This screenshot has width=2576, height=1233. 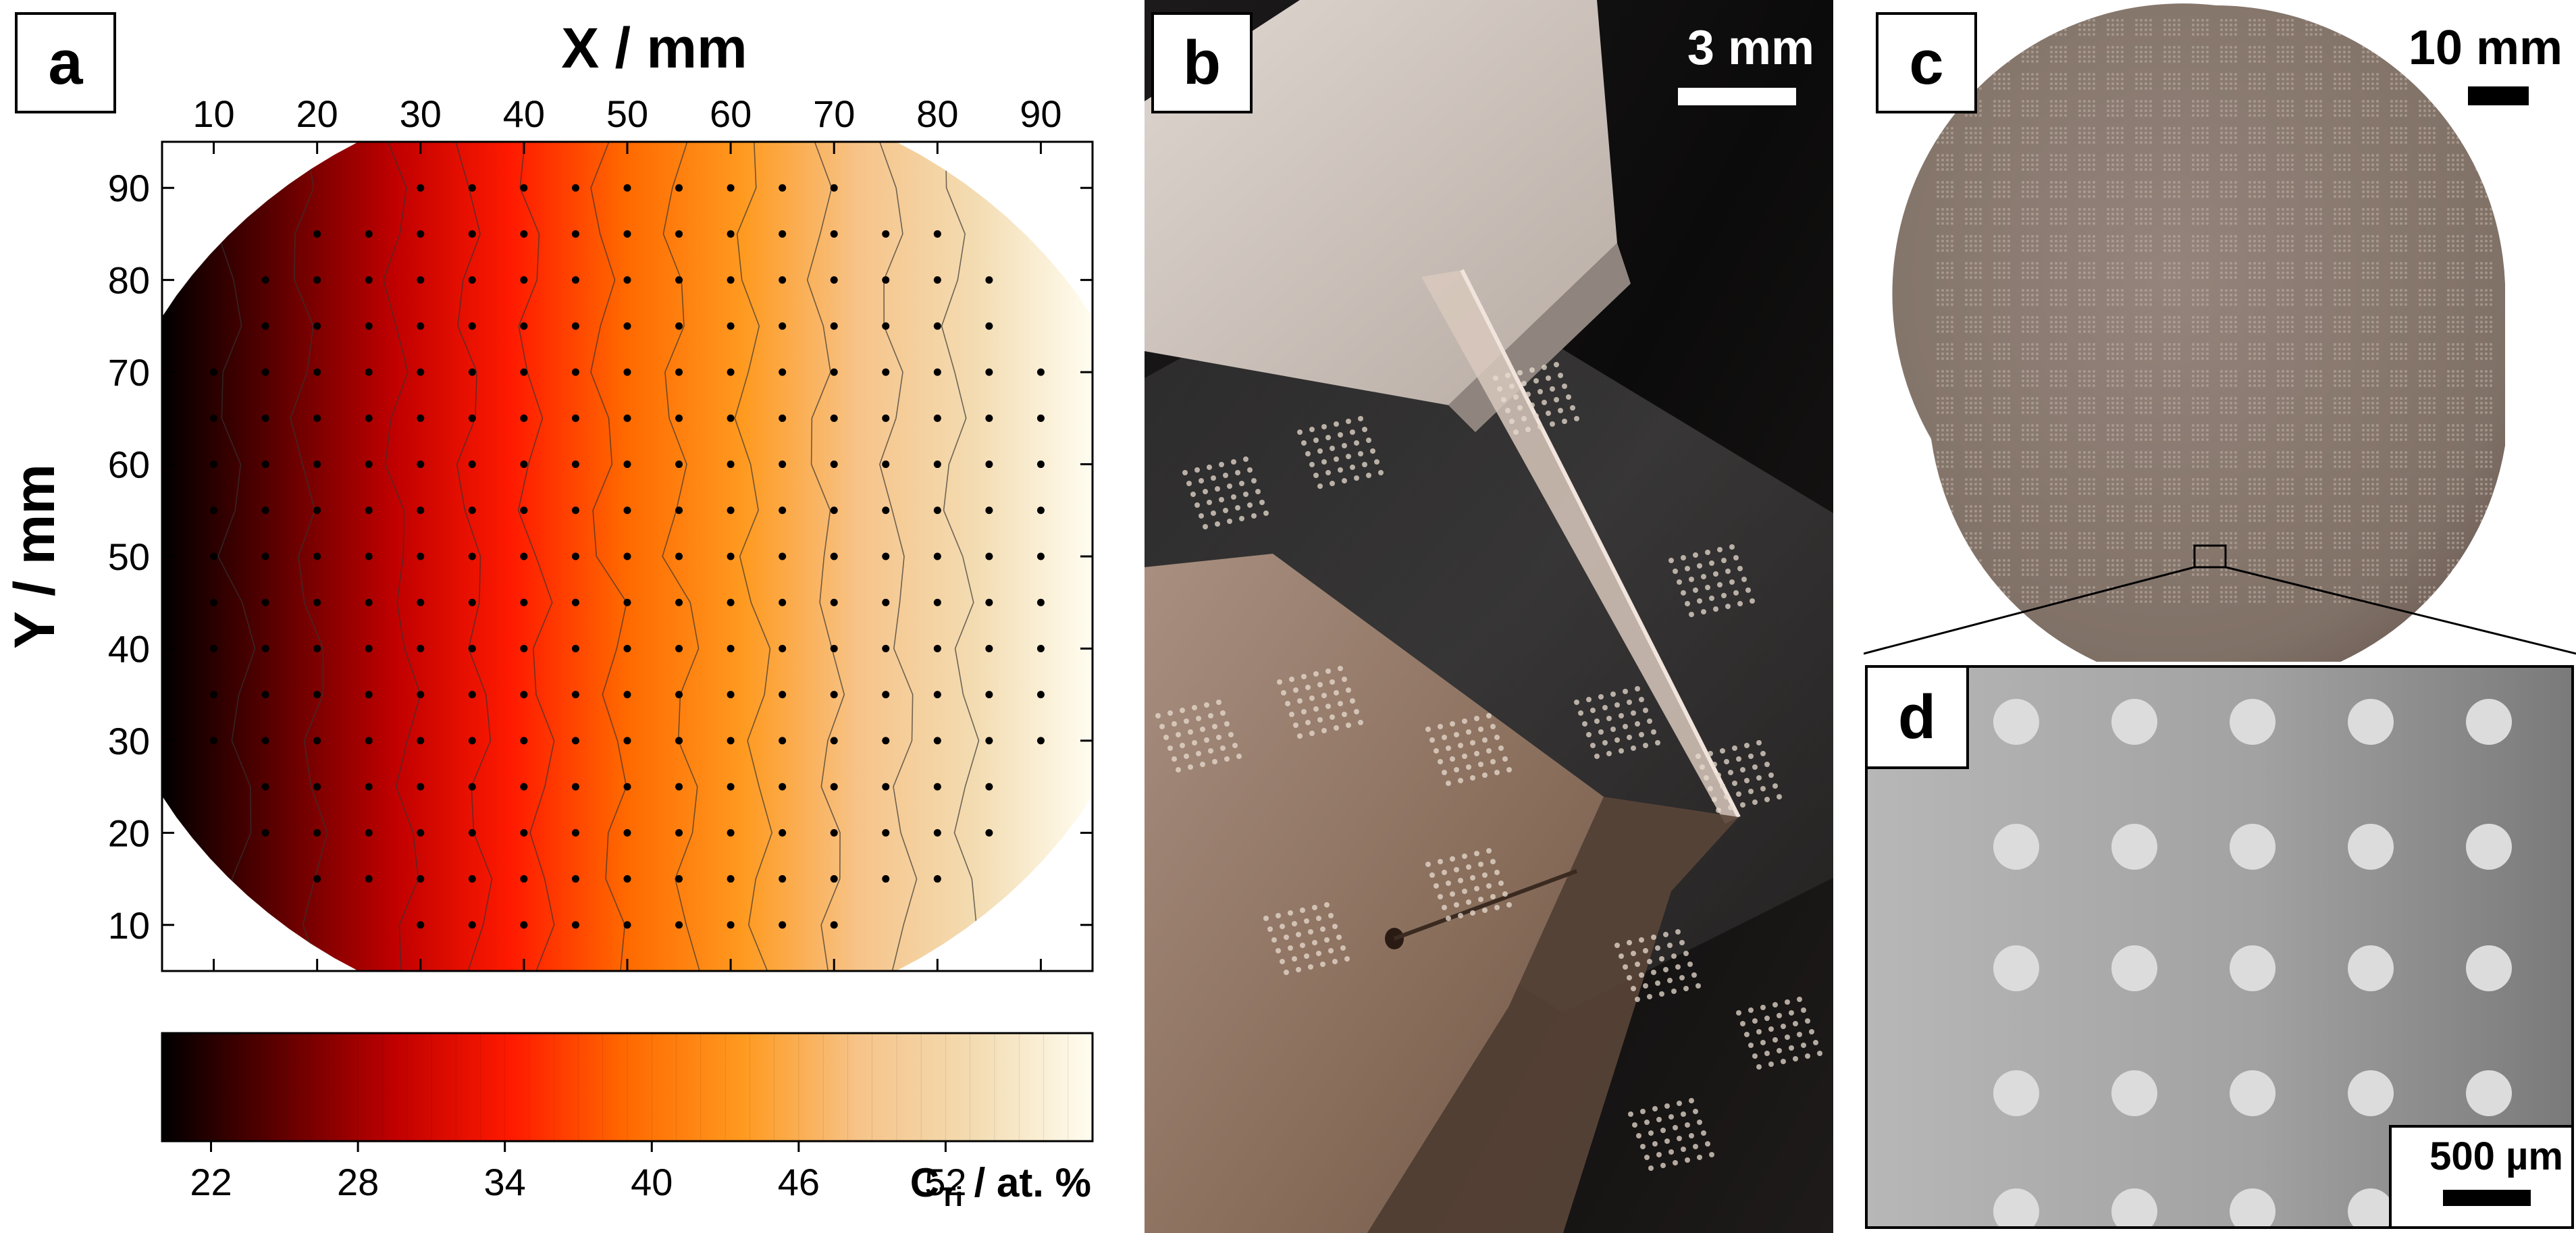 I want to click on panel-label-c: c, so click(x=1927, y=62).